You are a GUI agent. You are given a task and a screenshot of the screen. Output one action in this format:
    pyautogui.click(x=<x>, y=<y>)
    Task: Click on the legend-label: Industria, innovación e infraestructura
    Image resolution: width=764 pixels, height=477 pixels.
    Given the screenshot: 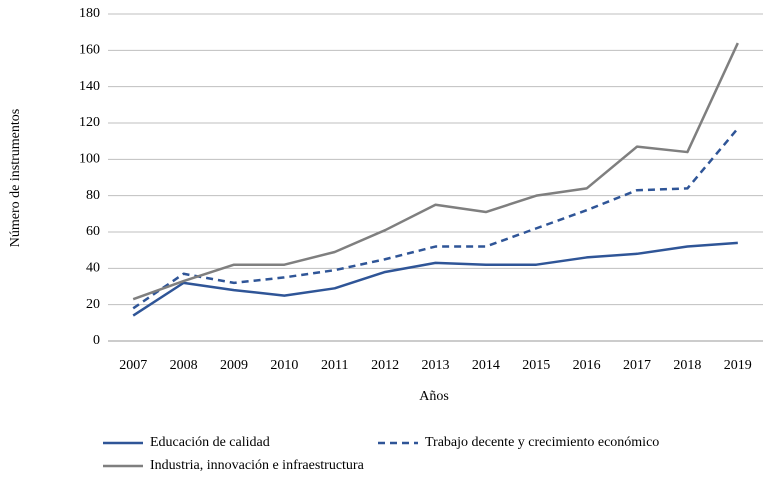 What is the action you would take?
    pyautogui.click(x=257, y=465)
    